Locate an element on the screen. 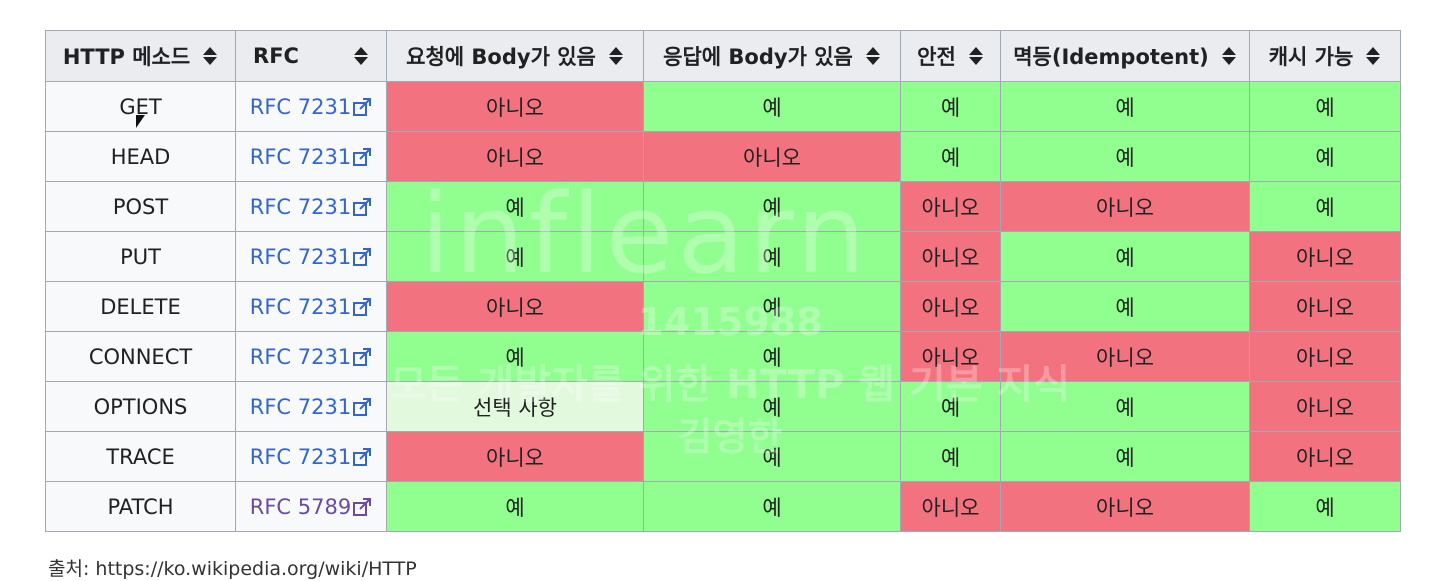 Image resolution: width=1444 pixels, height=581 pixels. column-header-label: 요청에 Body가 있음 is located at coordinates (501, 57).